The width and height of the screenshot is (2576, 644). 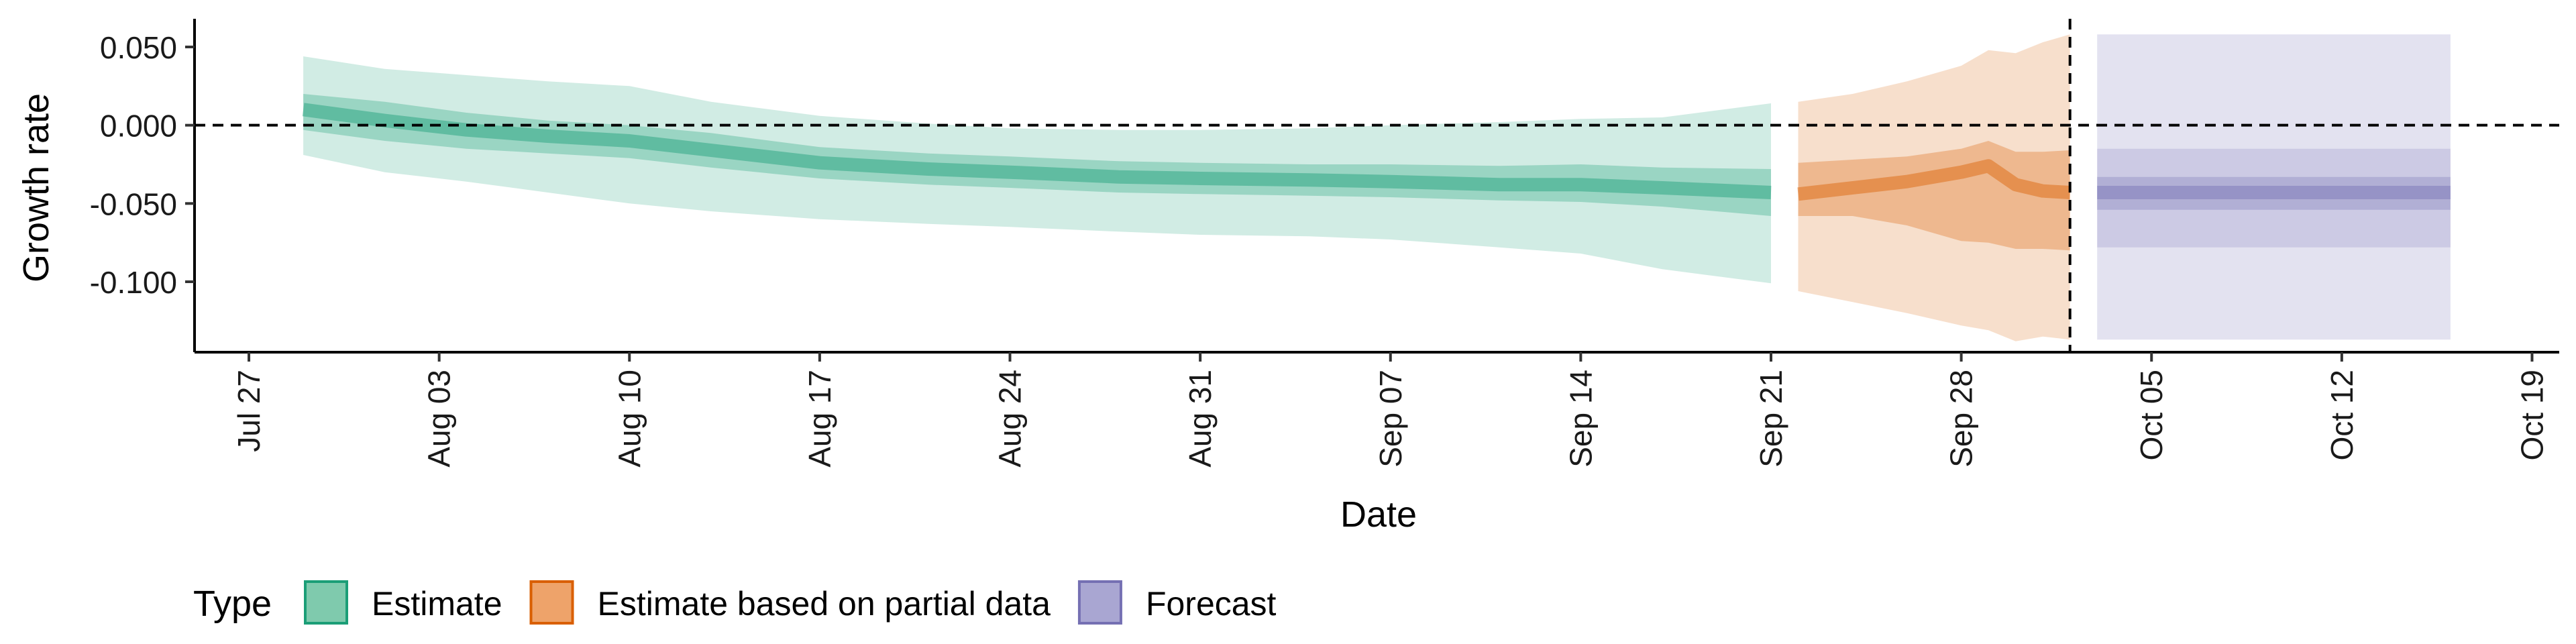 What do you see at coordinates (133, 282) in the screenshot?
I see `y-tick-label: -0.100` at bounding box center [133, 282].